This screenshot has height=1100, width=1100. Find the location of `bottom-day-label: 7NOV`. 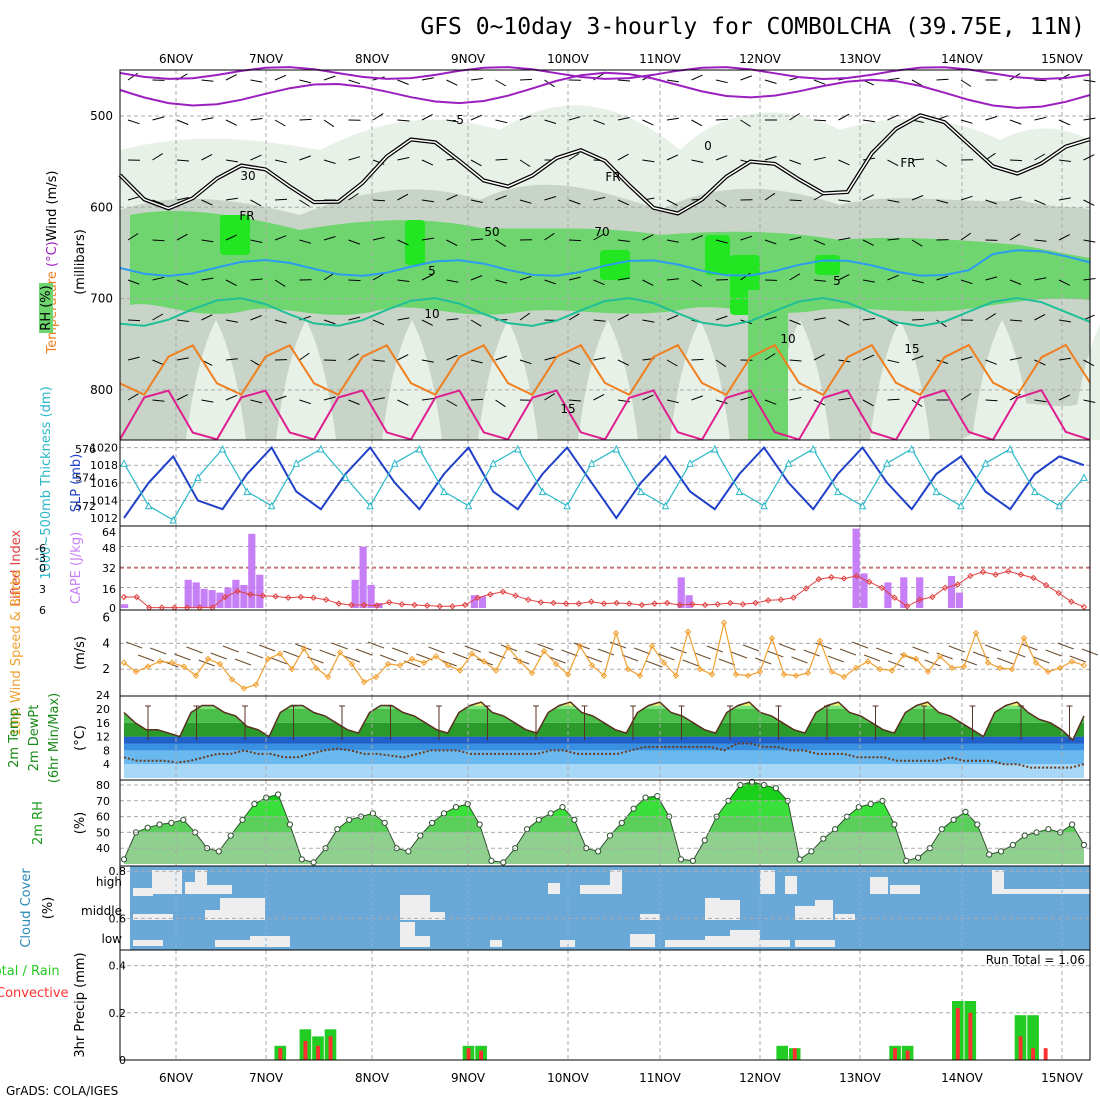

bottom-day-label: 7NOV is located at coordinates (266, 1078).